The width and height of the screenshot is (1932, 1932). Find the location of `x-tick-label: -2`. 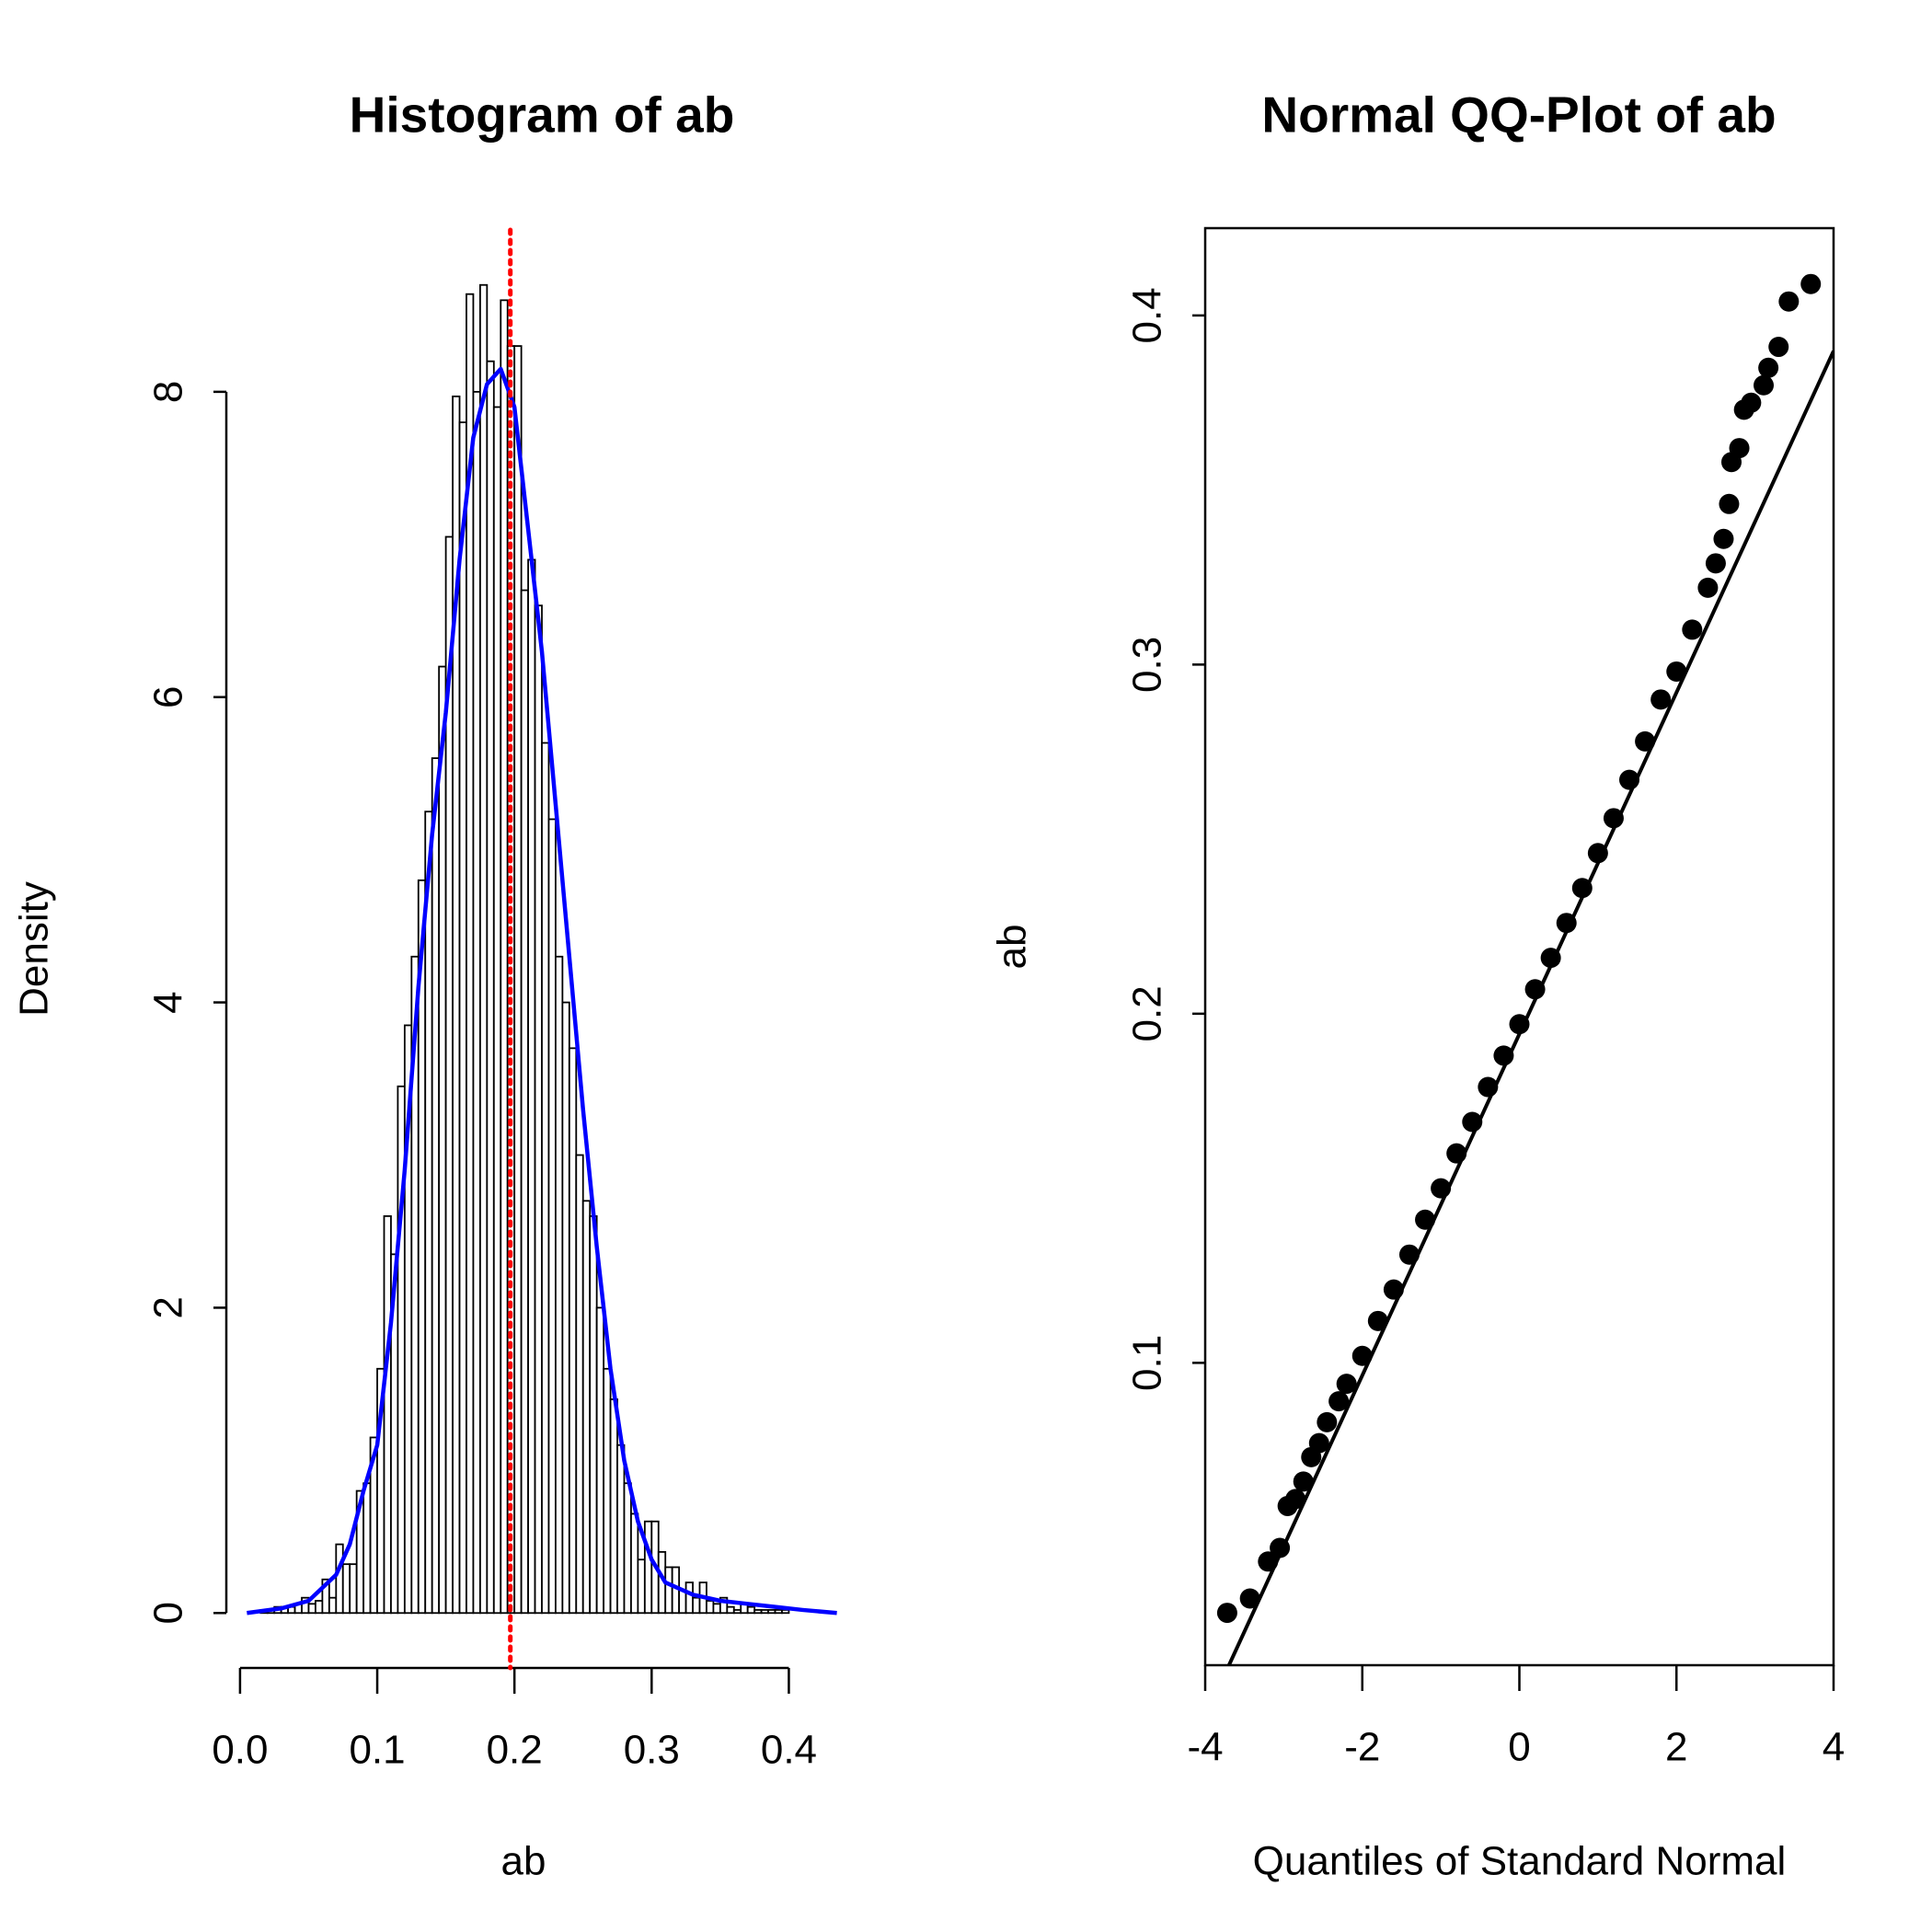

x-tick-label: -2 is located at coordinates (1362, 1747).